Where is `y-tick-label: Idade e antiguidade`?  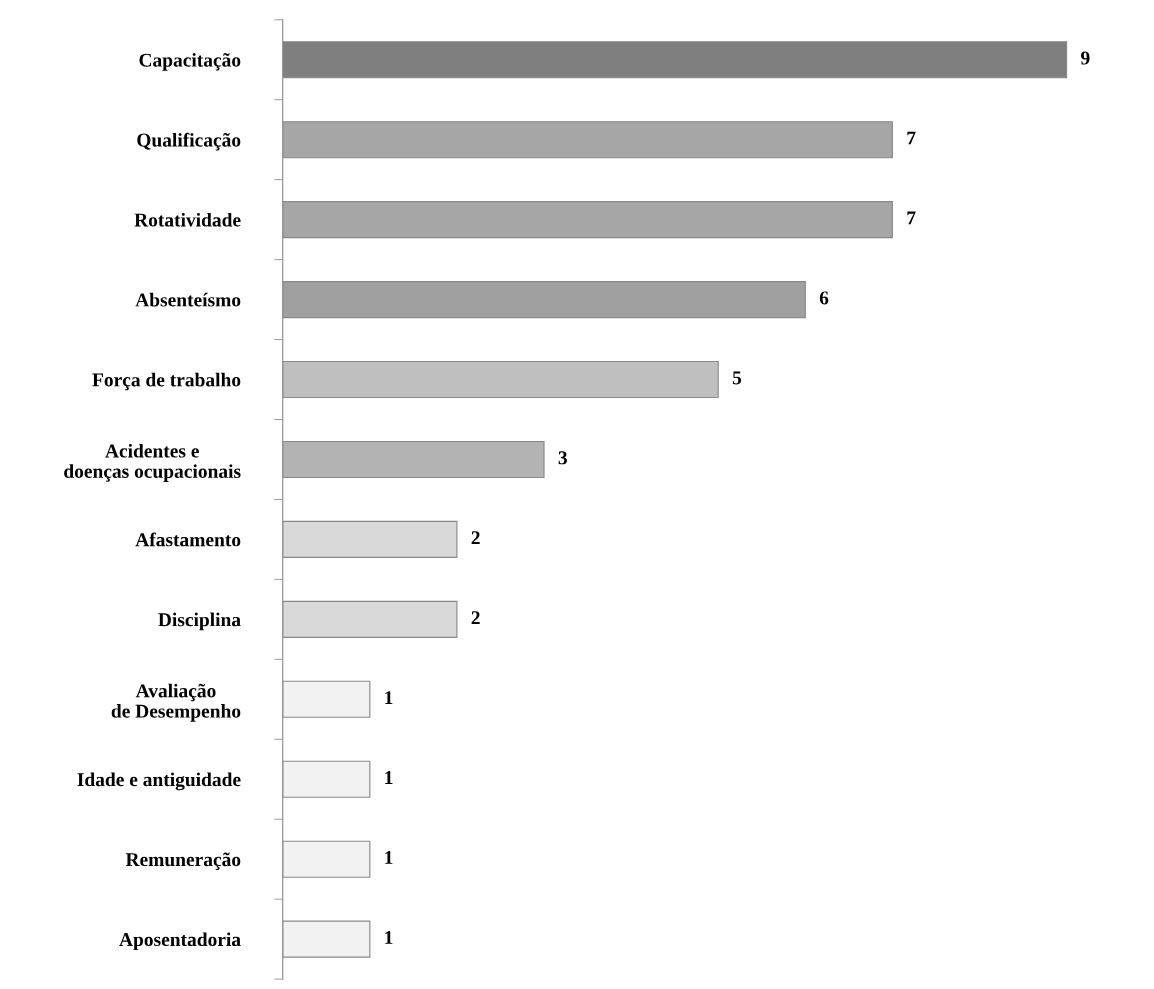
y-tick-label: Idade e antiguidade is located at coordinates (159, 781).